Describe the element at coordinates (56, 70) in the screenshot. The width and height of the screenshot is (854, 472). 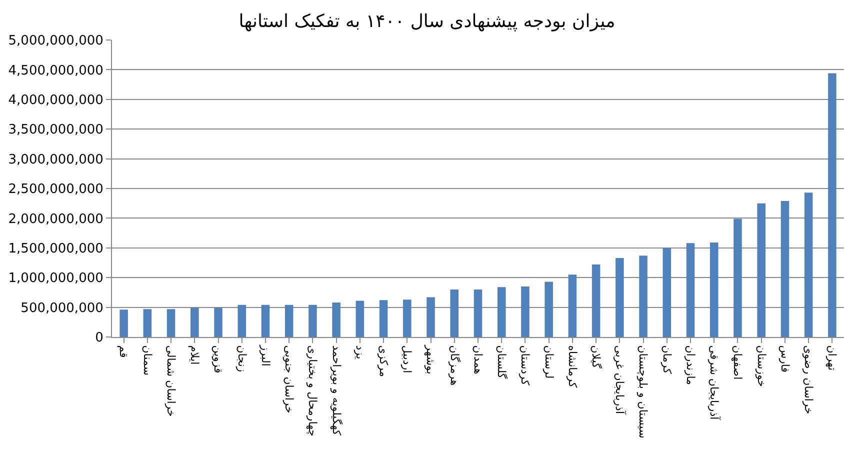
I see `y-tick-label: 4,500,000,000` at that location.